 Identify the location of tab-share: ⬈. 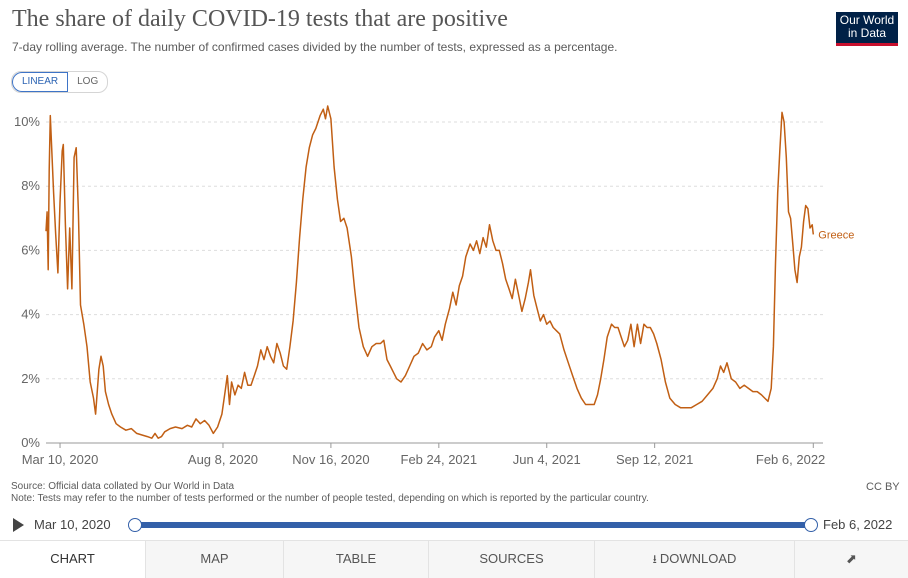
(851, 559).